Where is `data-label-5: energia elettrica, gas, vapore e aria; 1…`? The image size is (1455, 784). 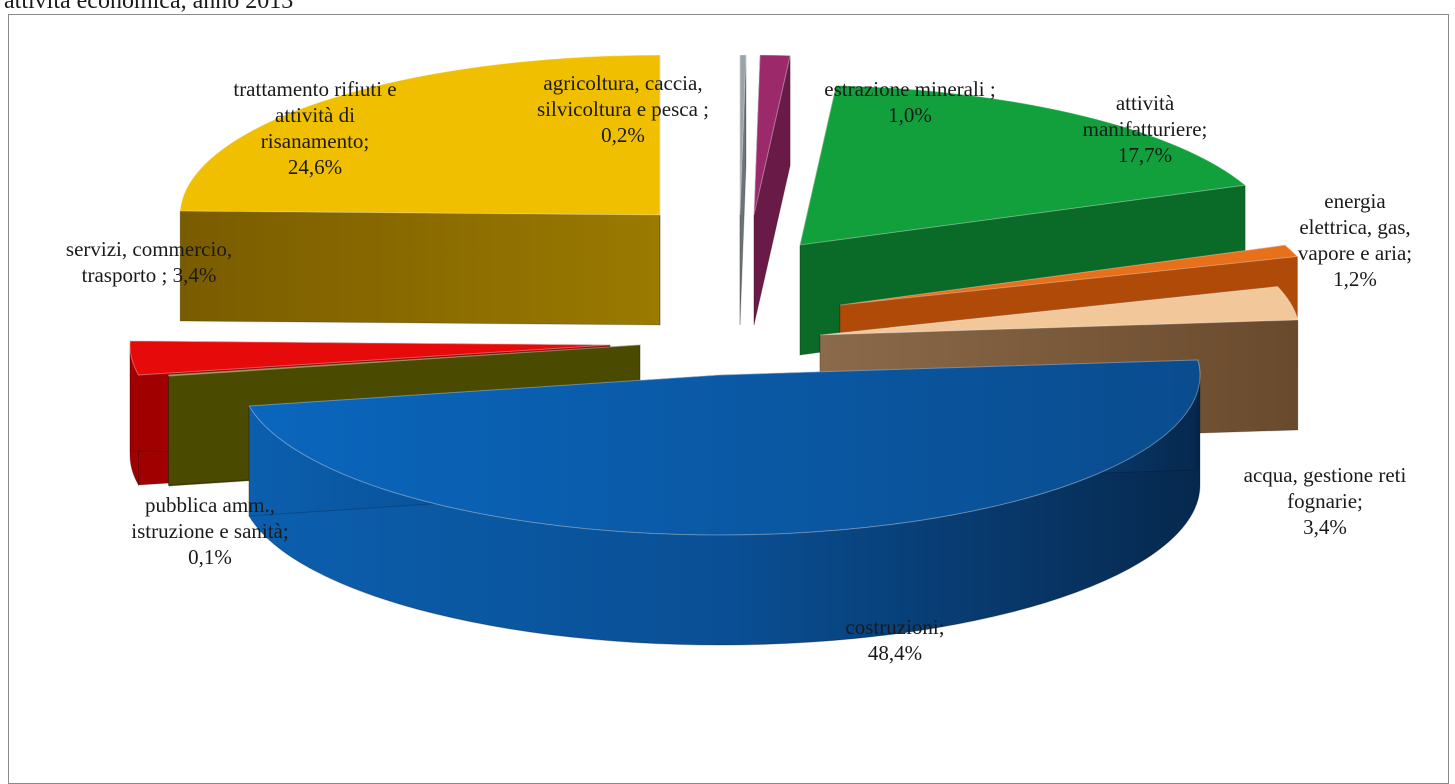
data-label-5: energia elettrica, gas, vapore e aria; 1… is located at coordinates (1355, 240).